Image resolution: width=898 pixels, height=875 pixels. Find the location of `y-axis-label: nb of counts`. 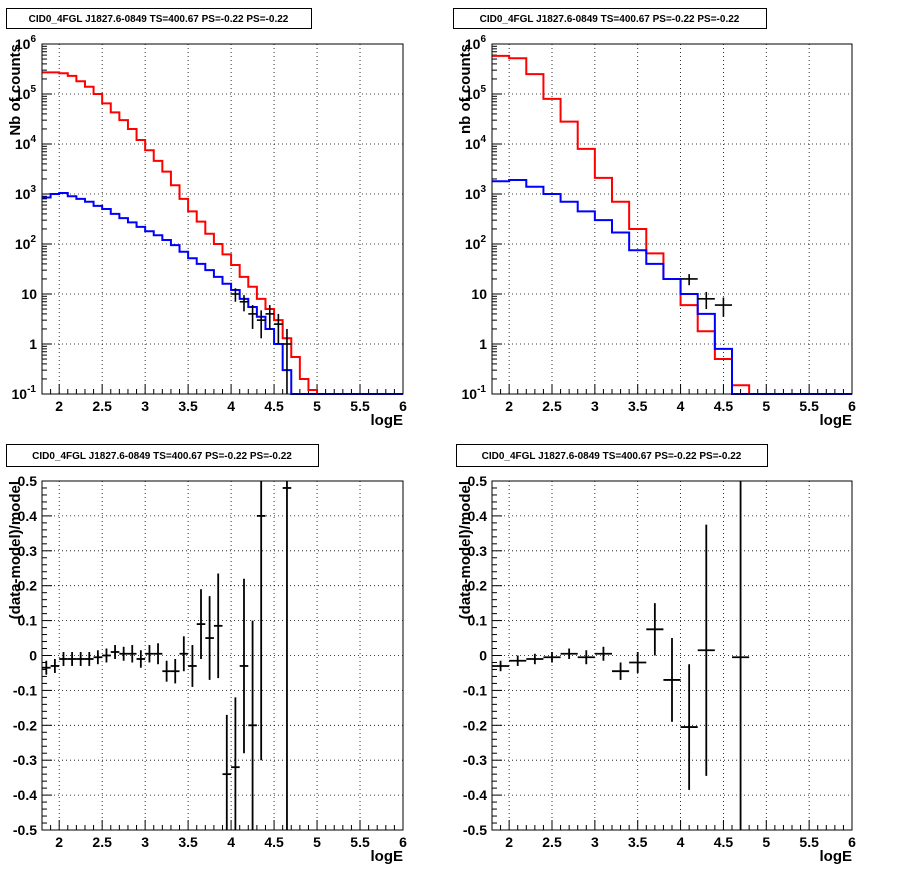

y-axis-label: nb of counts is located at coordinates (465, 89).